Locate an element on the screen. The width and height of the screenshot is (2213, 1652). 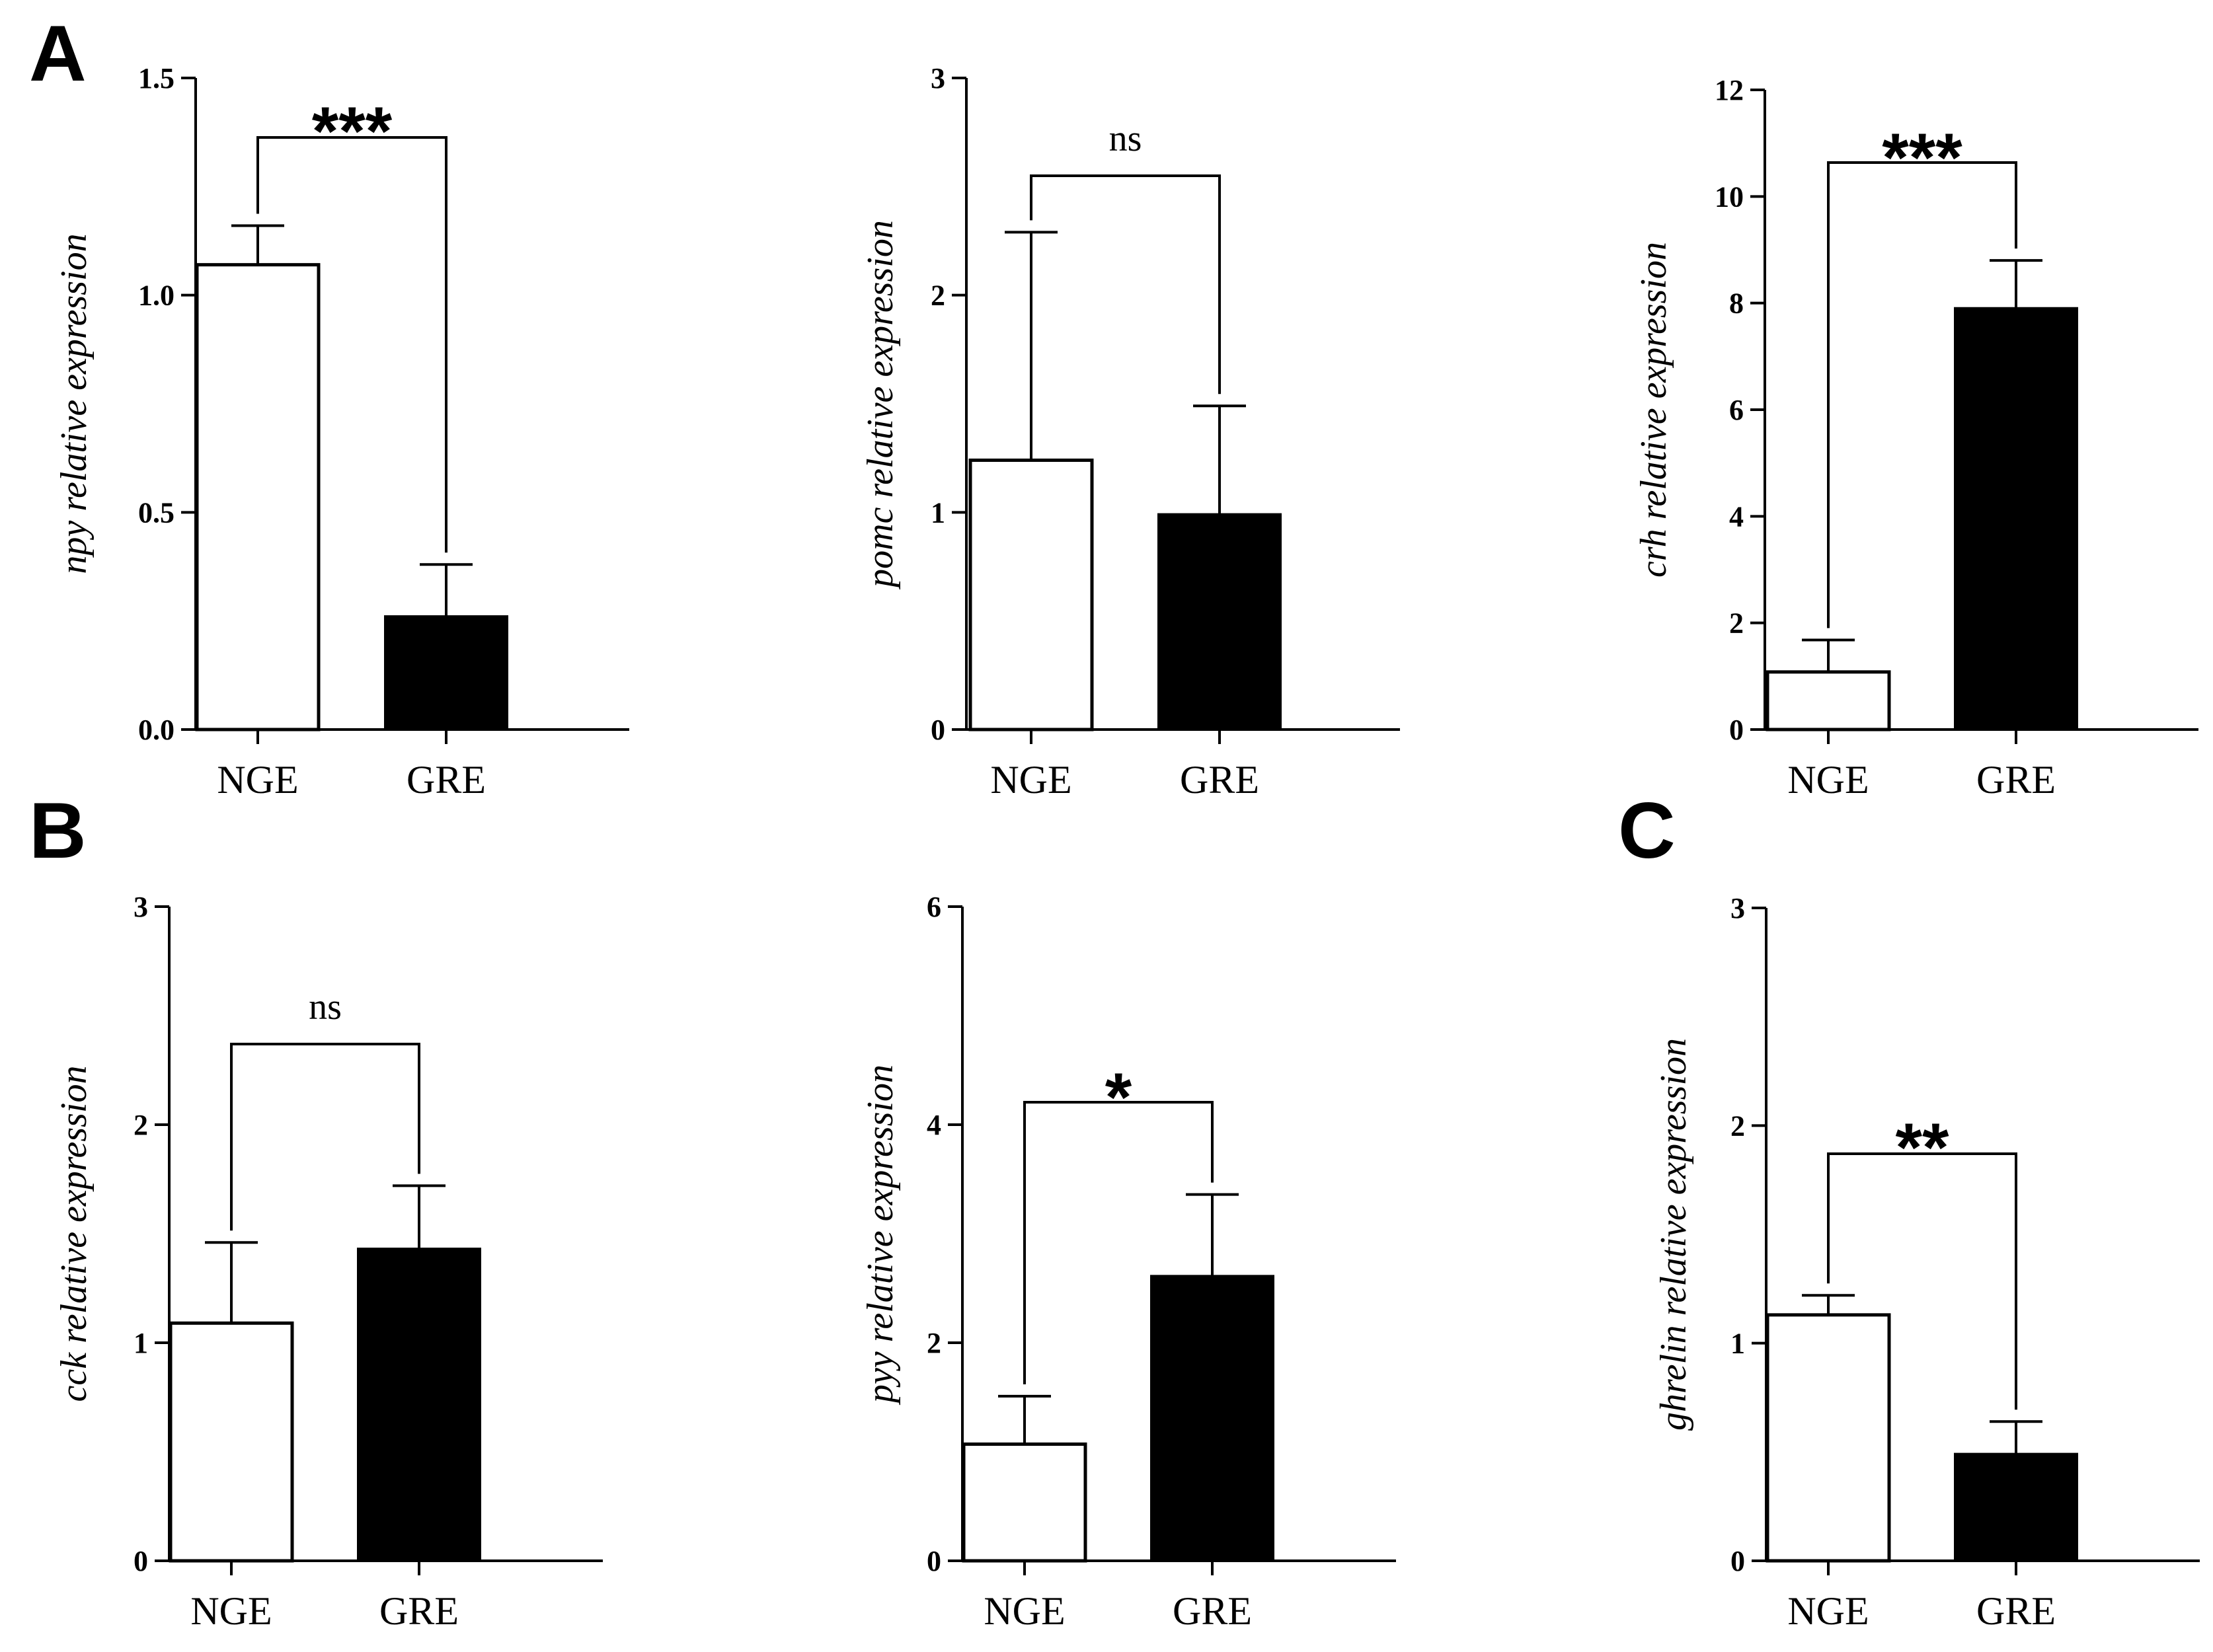
y-tick-label: 8 is located at coordinates (1736, 303).